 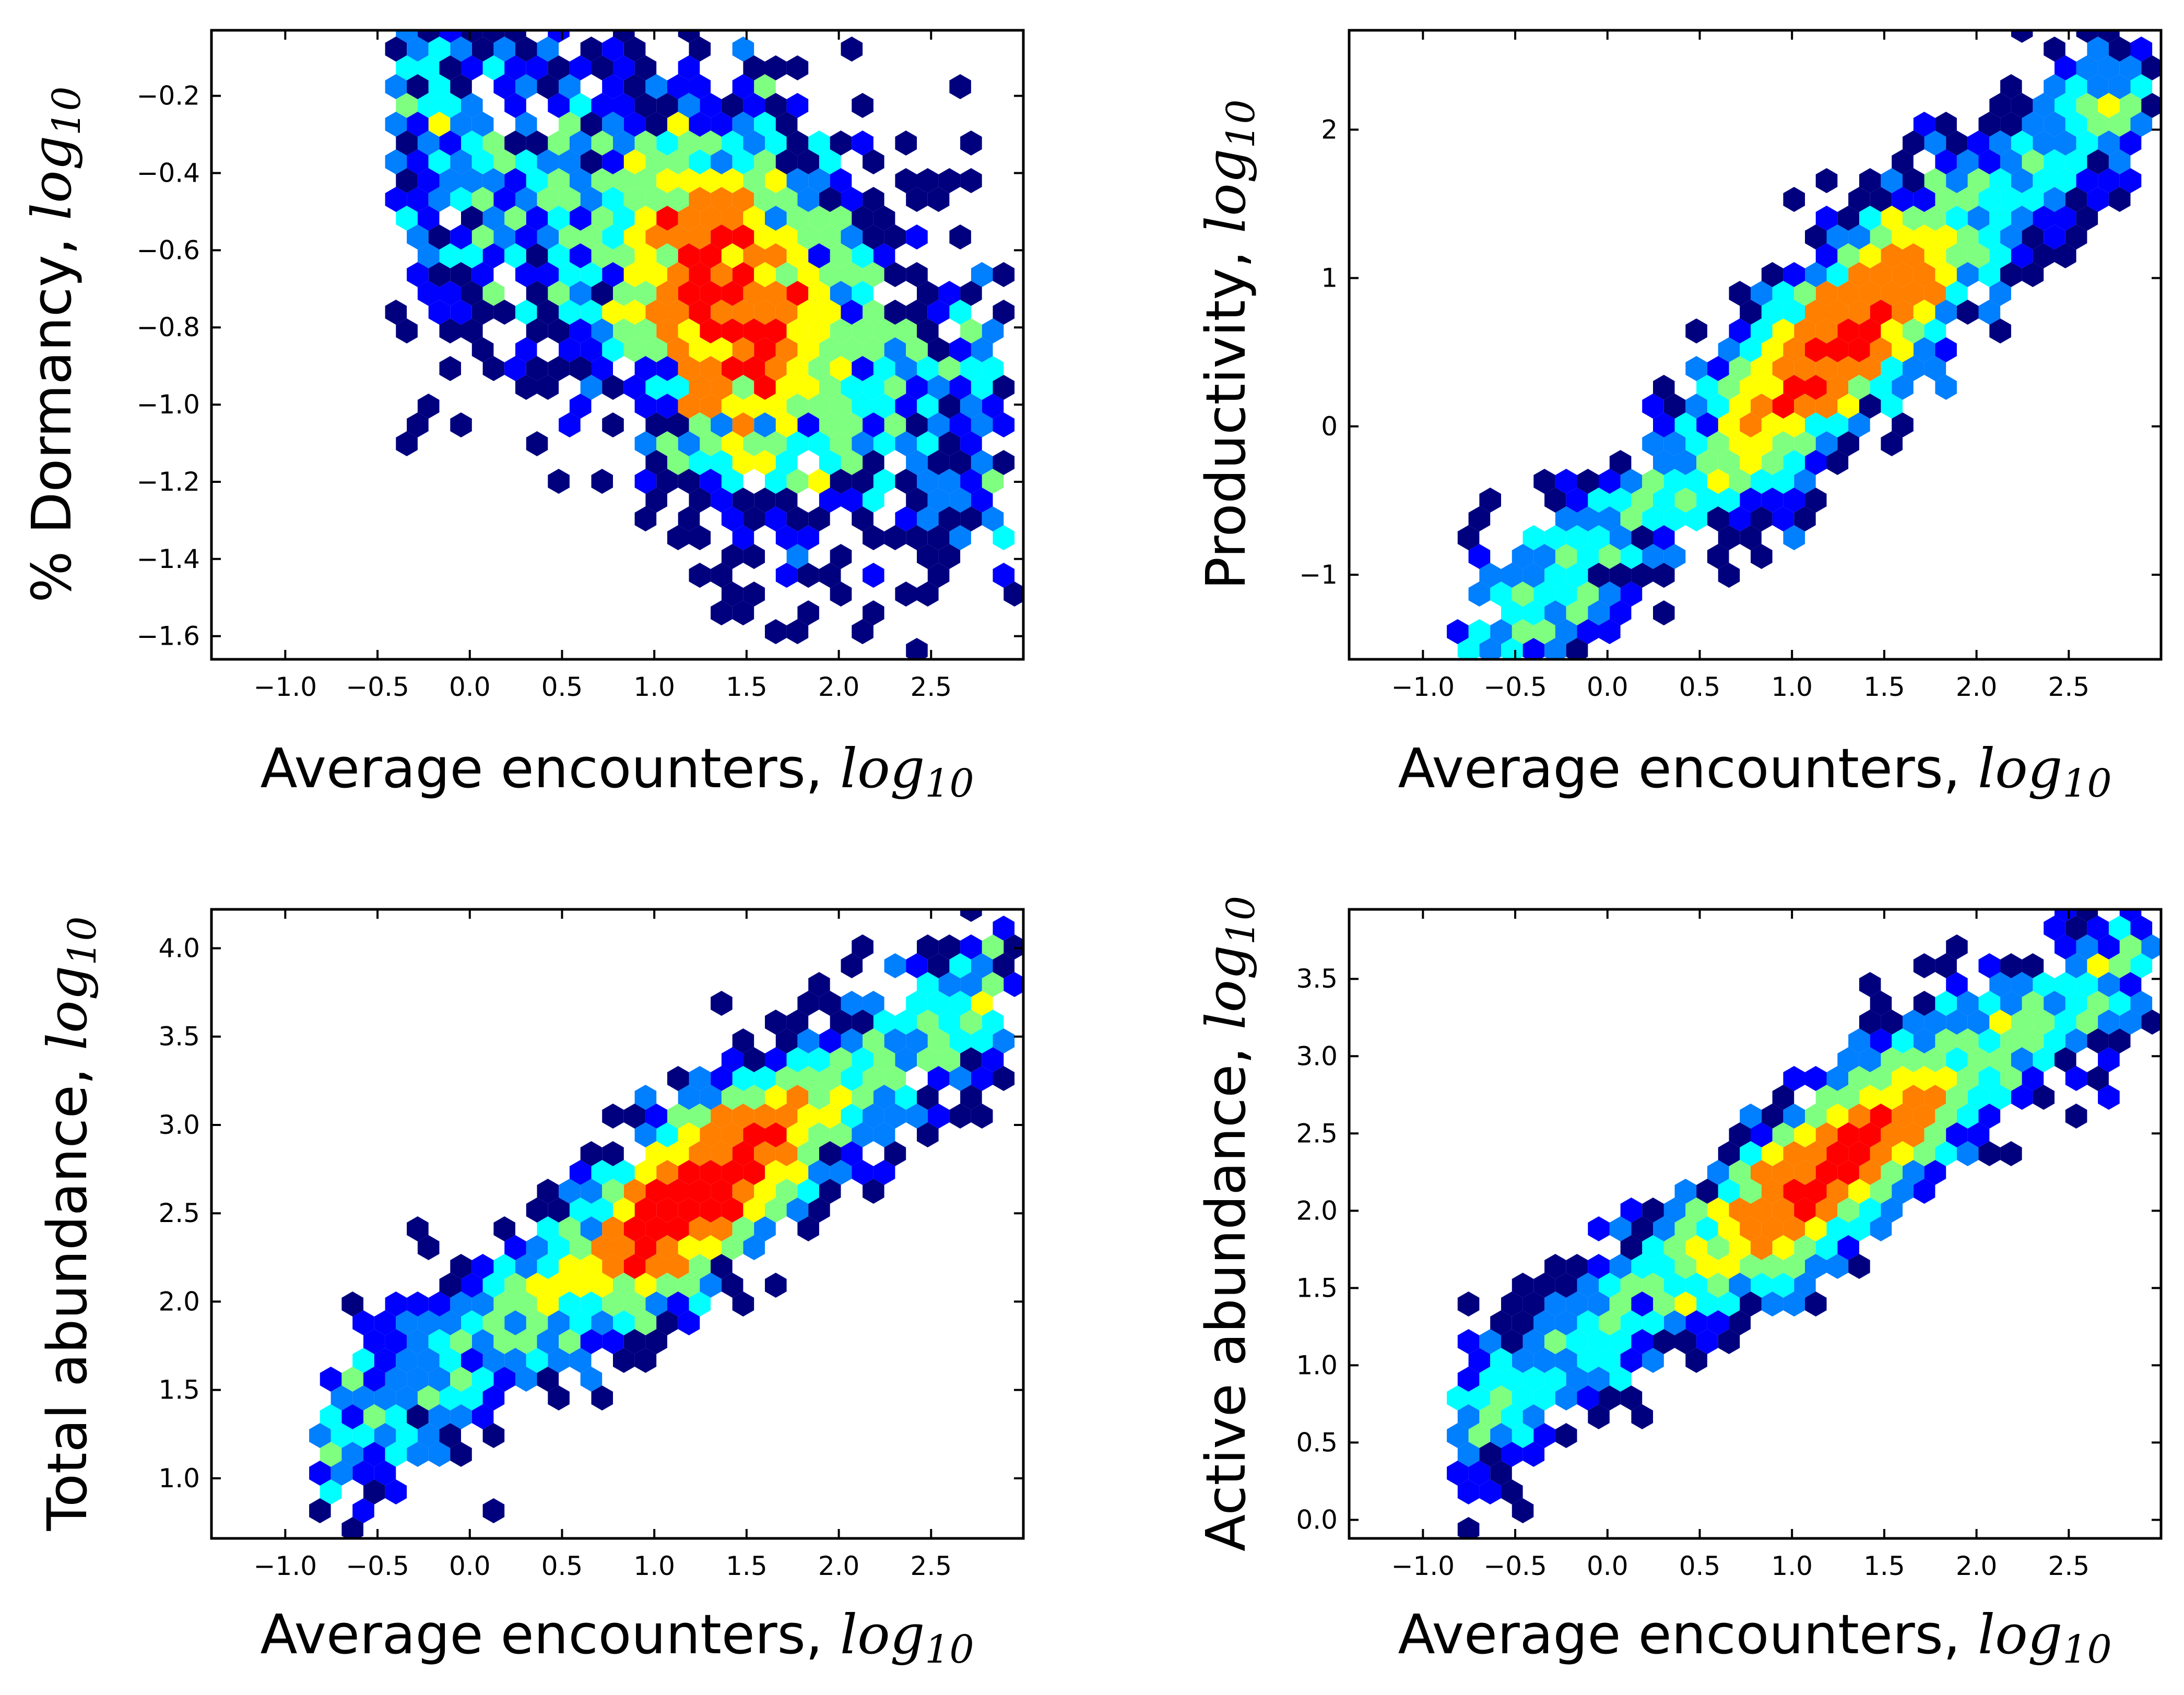 What do you see at coordinates (617, 1637) in the screenshot?
I see `x-axis-label: Average encounters, log10` at bounding box center [617, 1637].